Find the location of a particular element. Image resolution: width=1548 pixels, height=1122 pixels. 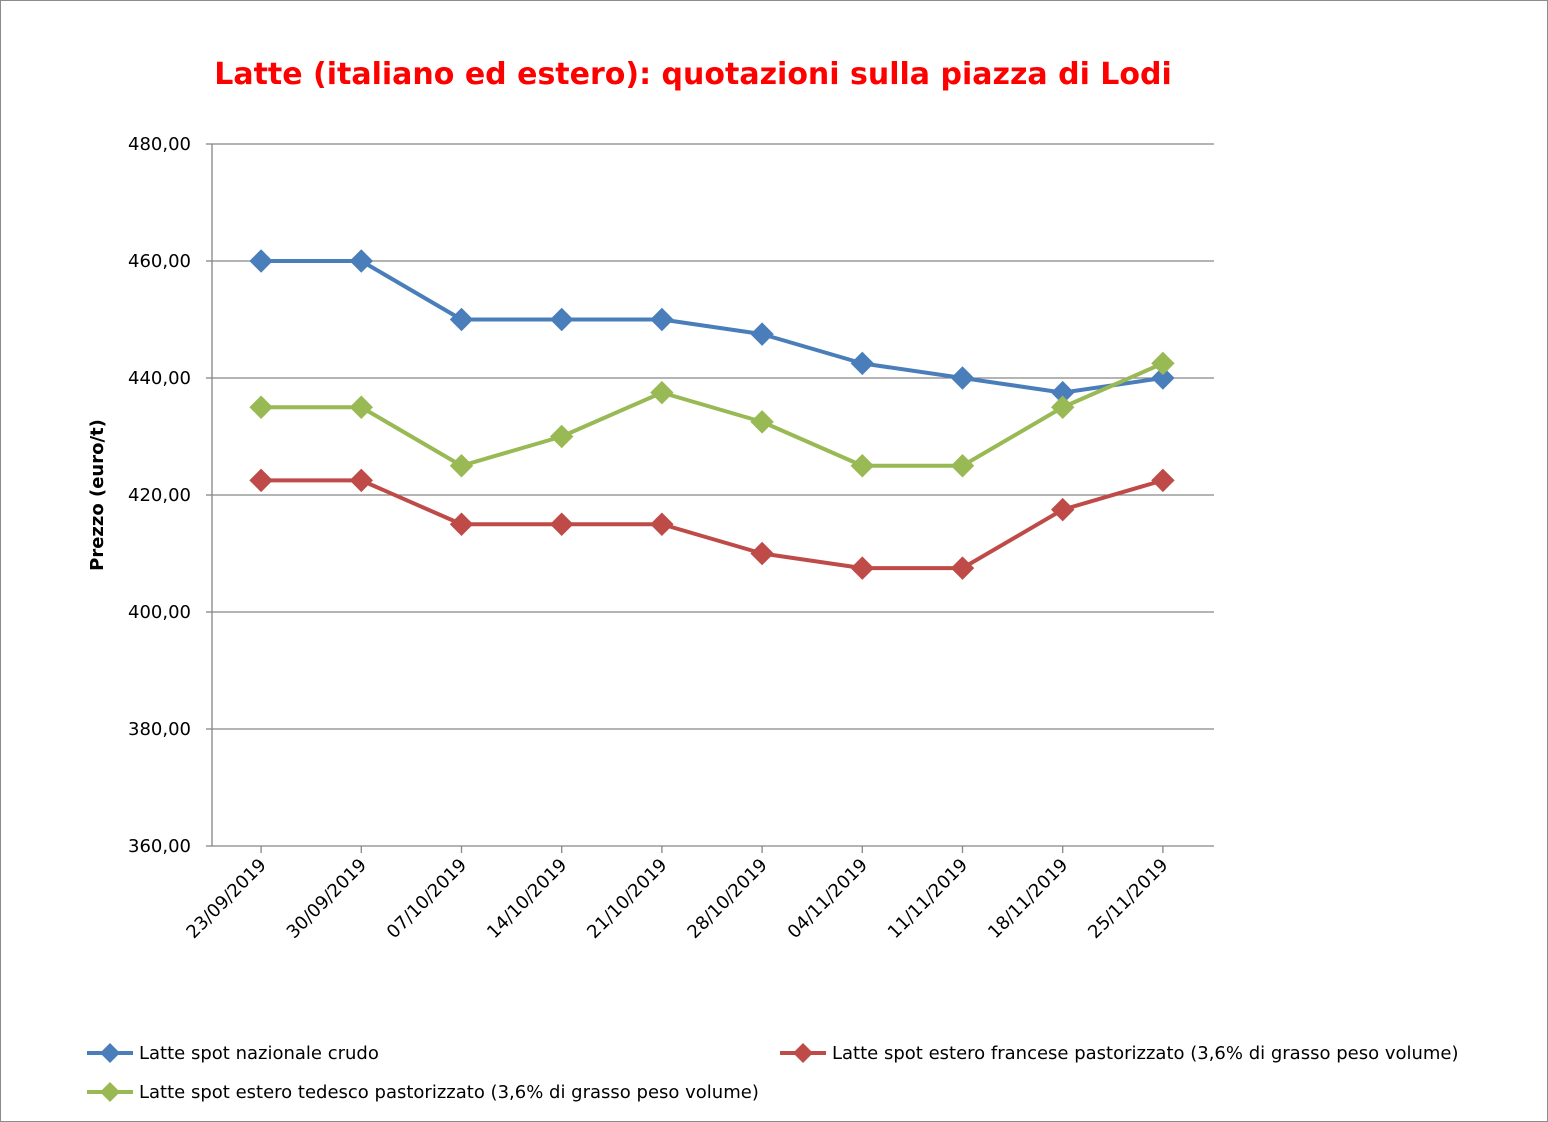

y-tick-label: 400,00 is located at coordinates (159, 612).